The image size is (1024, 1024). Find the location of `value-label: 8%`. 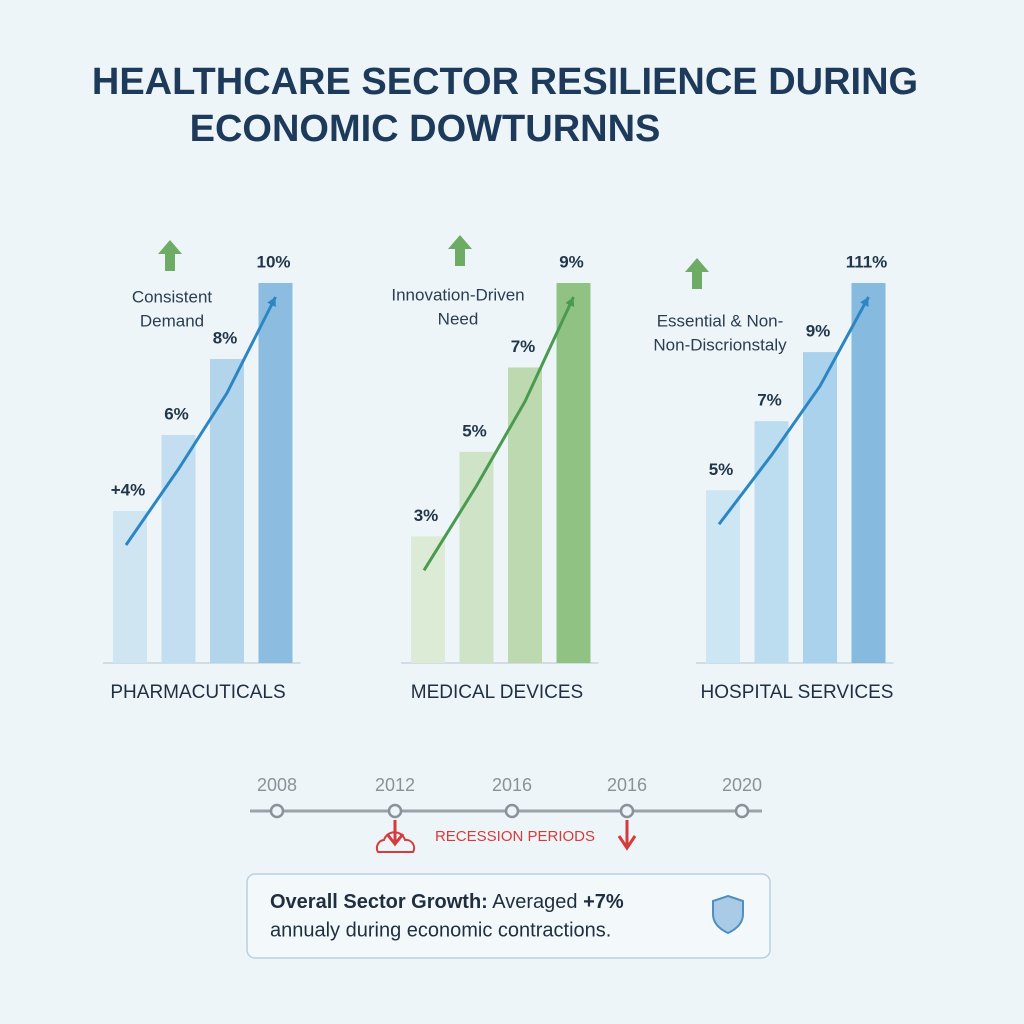

value-label: 8% is located at coordinates (225, 337).